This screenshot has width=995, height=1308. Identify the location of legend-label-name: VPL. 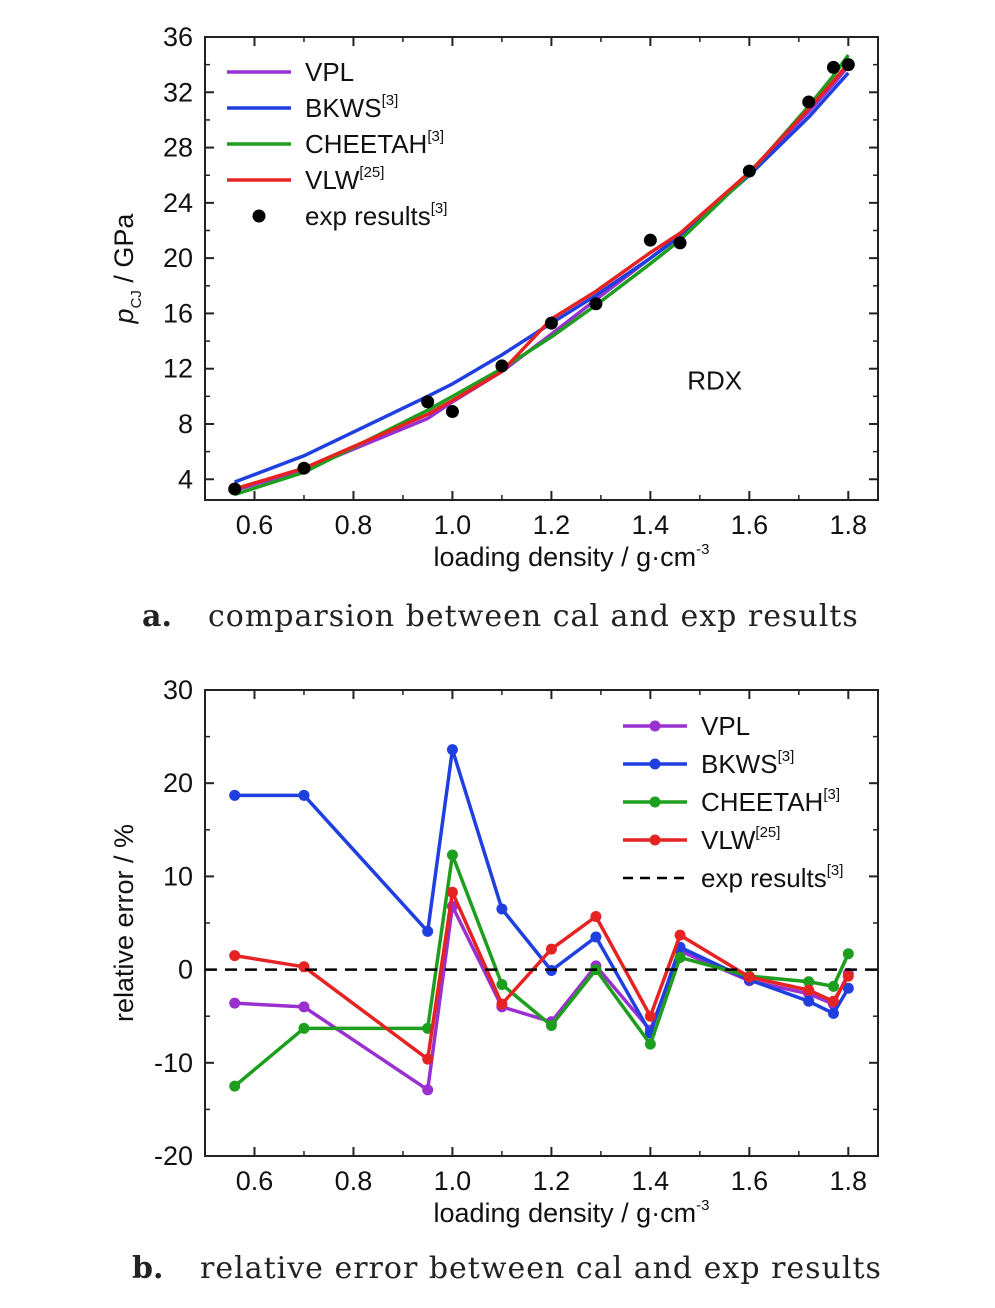
(725, 726).